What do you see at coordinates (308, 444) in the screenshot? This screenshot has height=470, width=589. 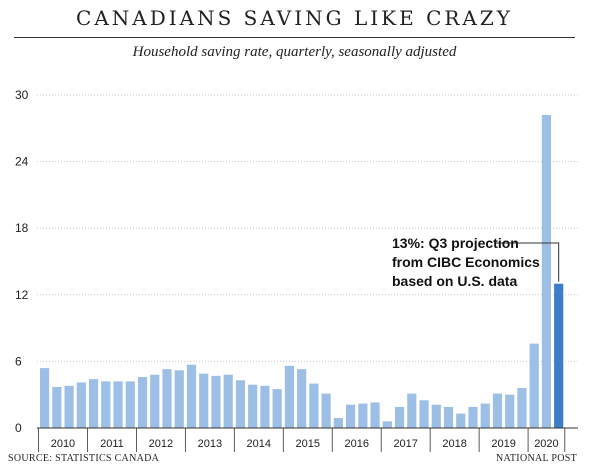 I see `year-label: 2015` at bounding box center [308, 444].